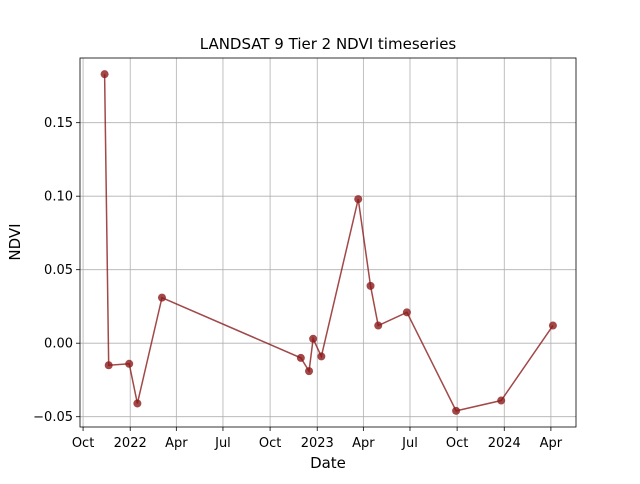 The height and width of the screenshot is (484, 640). I want to click on y-tick-label: 0.15, so click(58, 123).